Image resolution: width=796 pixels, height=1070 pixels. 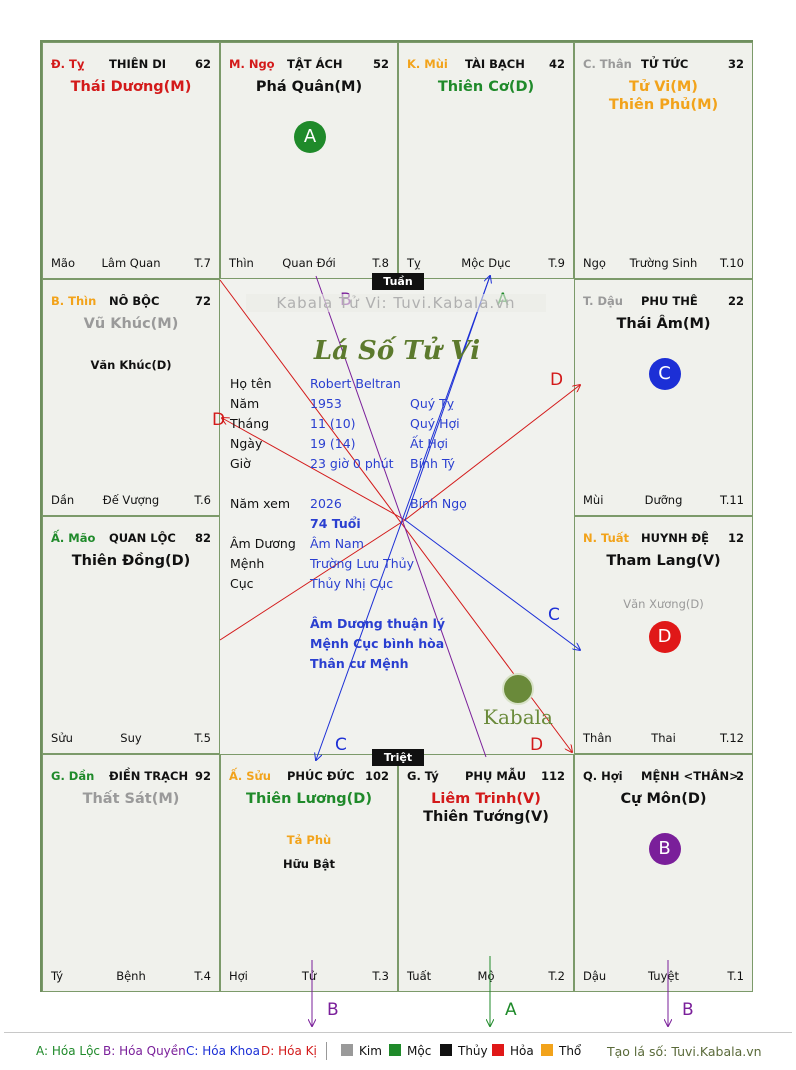 What do you see at coordinates (246, 443) in the screenshot?
I see `label-ngay: Ngày` at bounding box center [246, 443].